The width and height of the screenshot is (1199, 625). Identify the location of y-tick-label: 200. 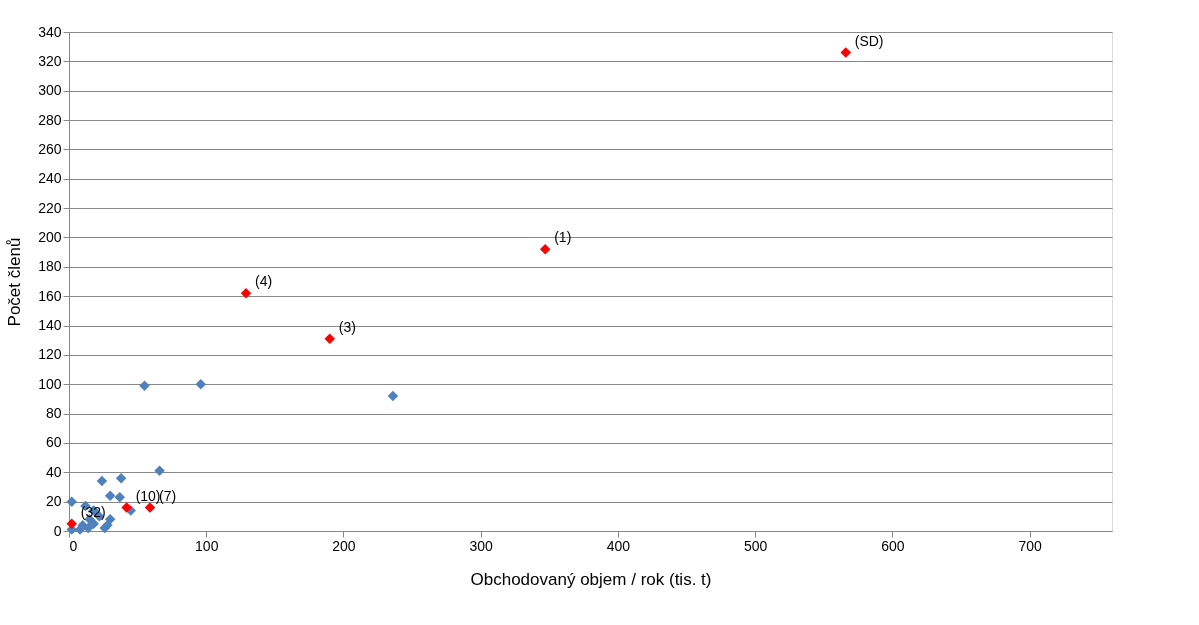
(50, 236).